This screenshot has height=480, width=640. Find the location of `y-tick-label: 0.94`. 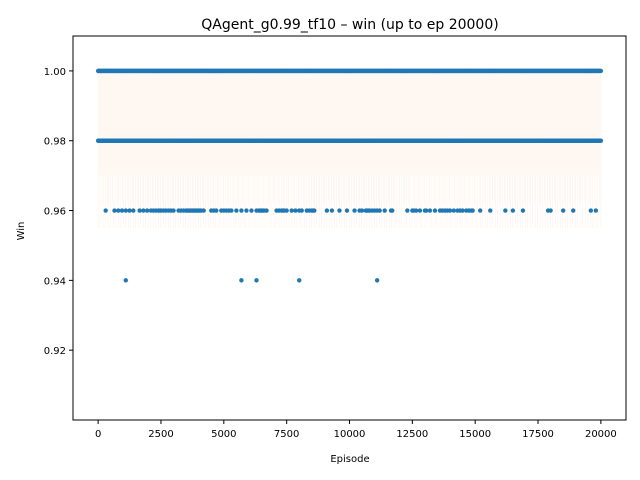

y-tick-label: 0.94 is located at coordinates (55, 281).